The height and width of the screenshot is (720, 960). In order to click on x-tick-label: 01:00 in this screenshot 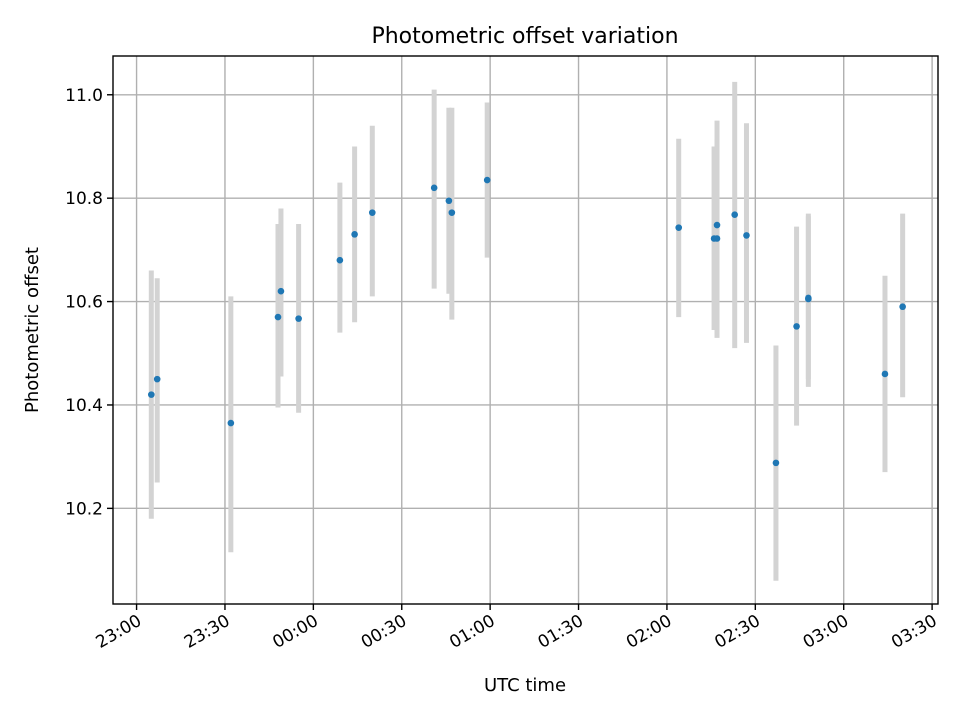, I will do `click(472, 632)`.